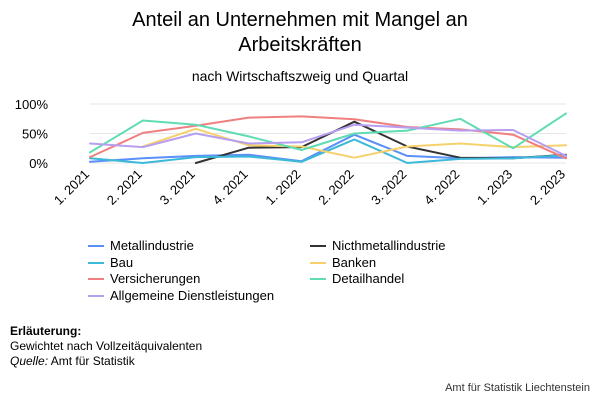  I want to click on legend-label: Versicherungen, so click(155, 278).